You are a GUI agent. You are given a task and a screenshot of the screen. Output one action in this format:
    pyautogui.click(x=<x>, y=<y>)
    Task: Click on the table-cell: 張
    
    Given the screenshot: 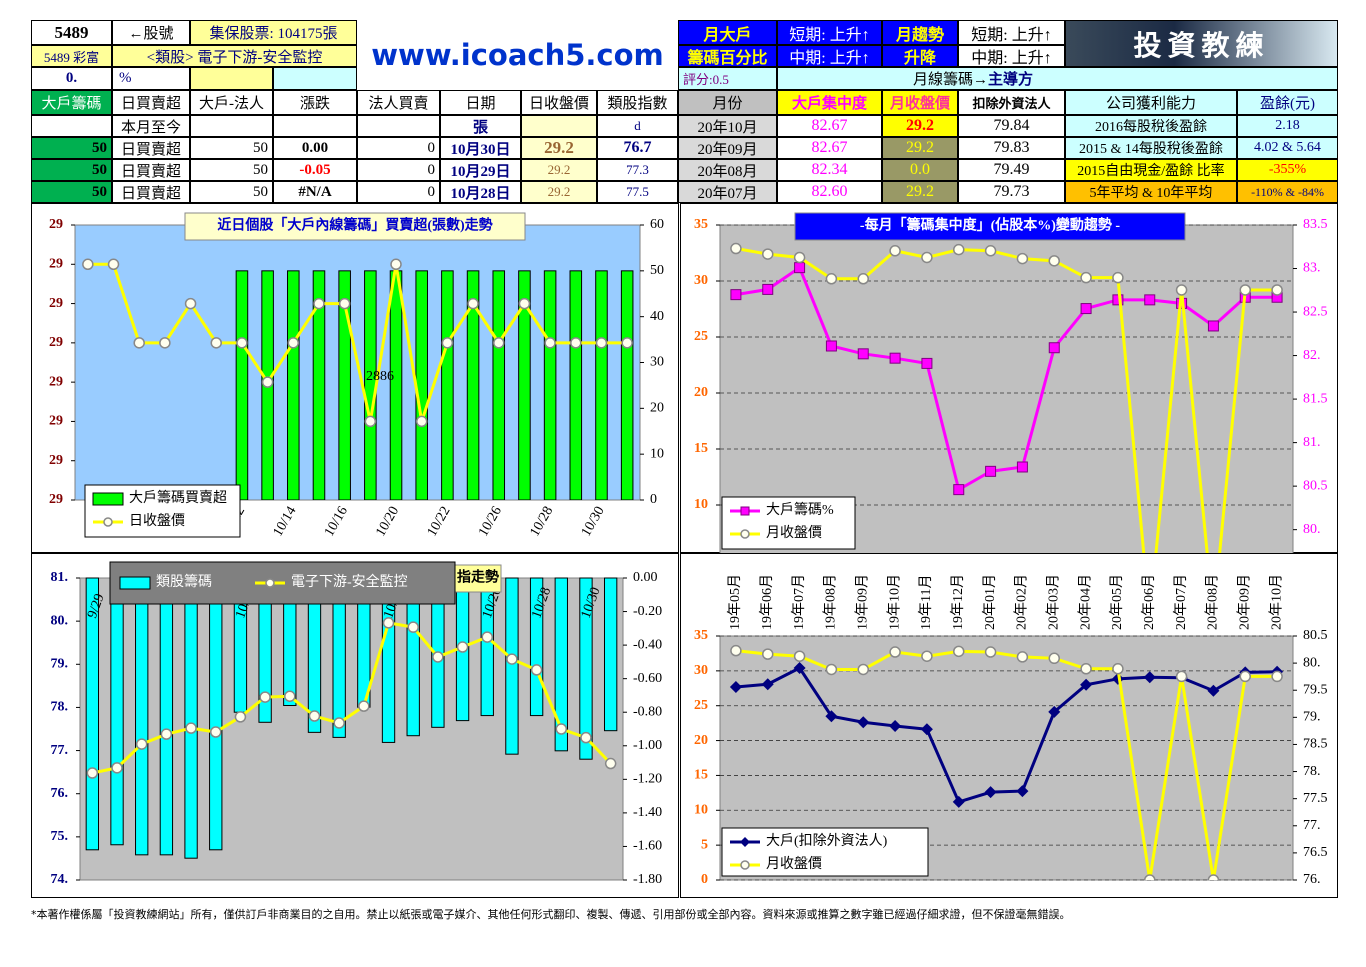 What is the action you would take?
    pyautogui.click(x=480, y=126)
    